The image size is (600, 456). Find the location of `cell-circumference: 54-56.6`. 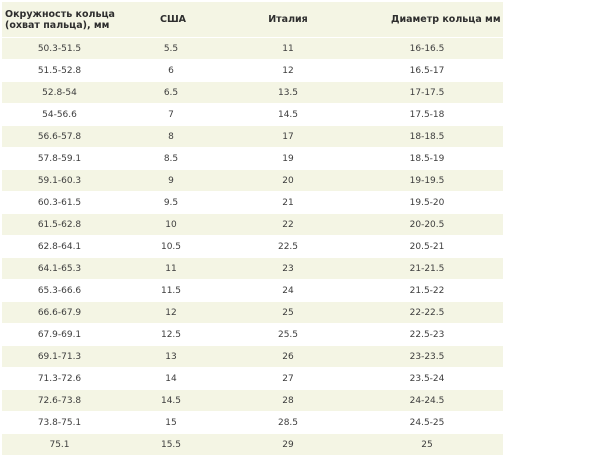

cell-circumference: 54-56.6 is located at coordinates (59, 114).